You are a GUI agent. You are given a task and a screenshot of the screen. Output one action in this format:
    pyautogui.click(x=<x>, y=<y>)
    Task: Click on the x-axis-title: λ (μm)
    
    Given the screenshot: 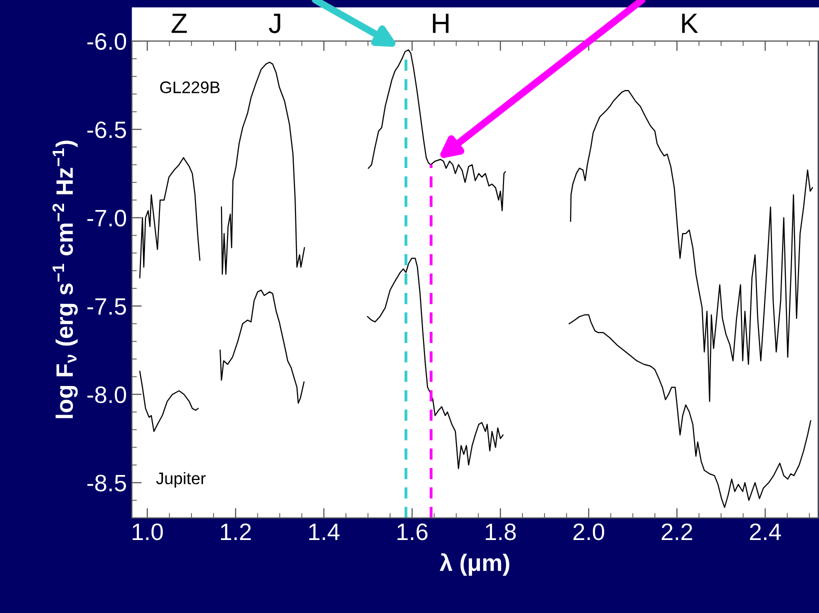 What is the action you would take?
    pyautogui.click(x=475, y=564)
    